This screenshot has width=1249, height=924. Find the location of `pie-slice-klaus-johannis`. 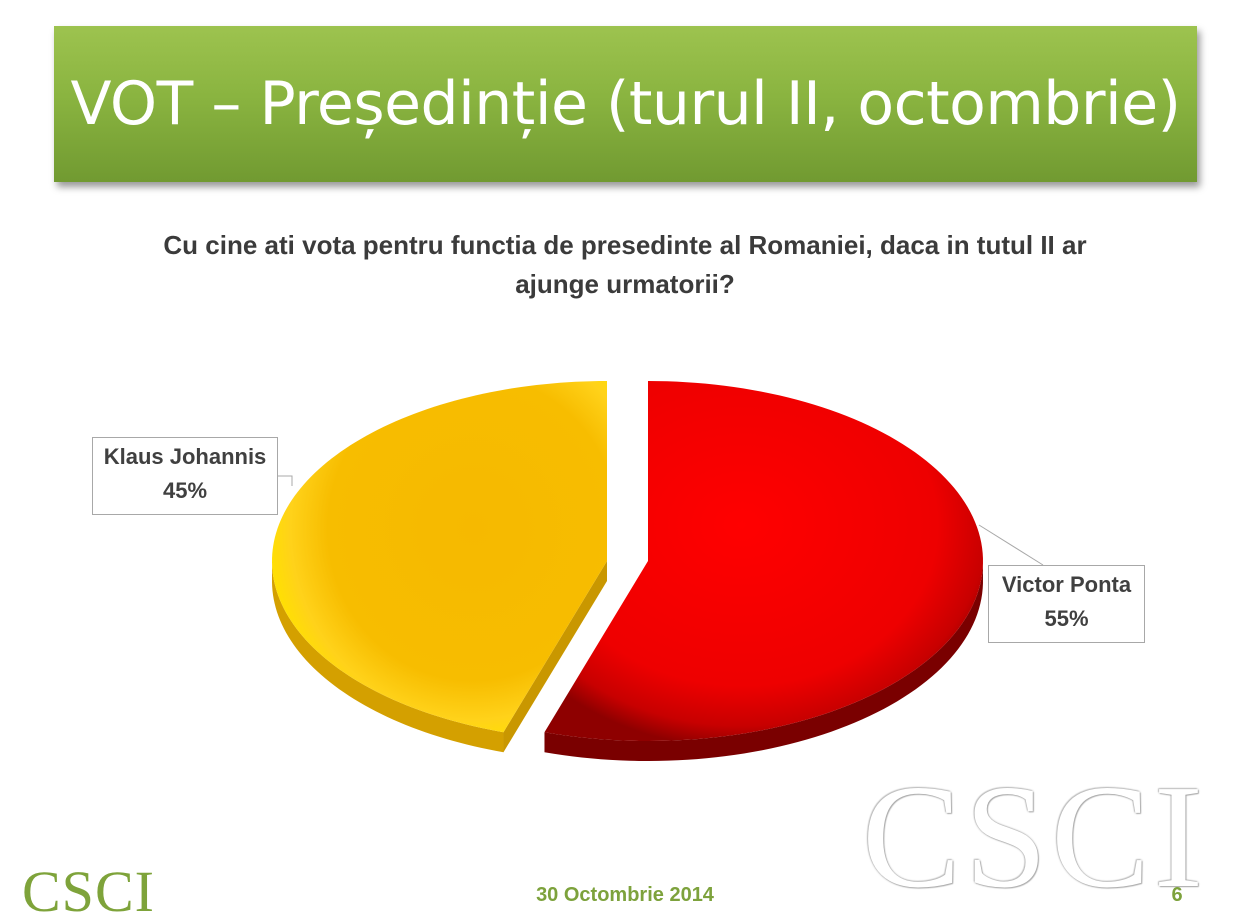

pie-slice-klaus-johannis is located at coordinates (439, 567).